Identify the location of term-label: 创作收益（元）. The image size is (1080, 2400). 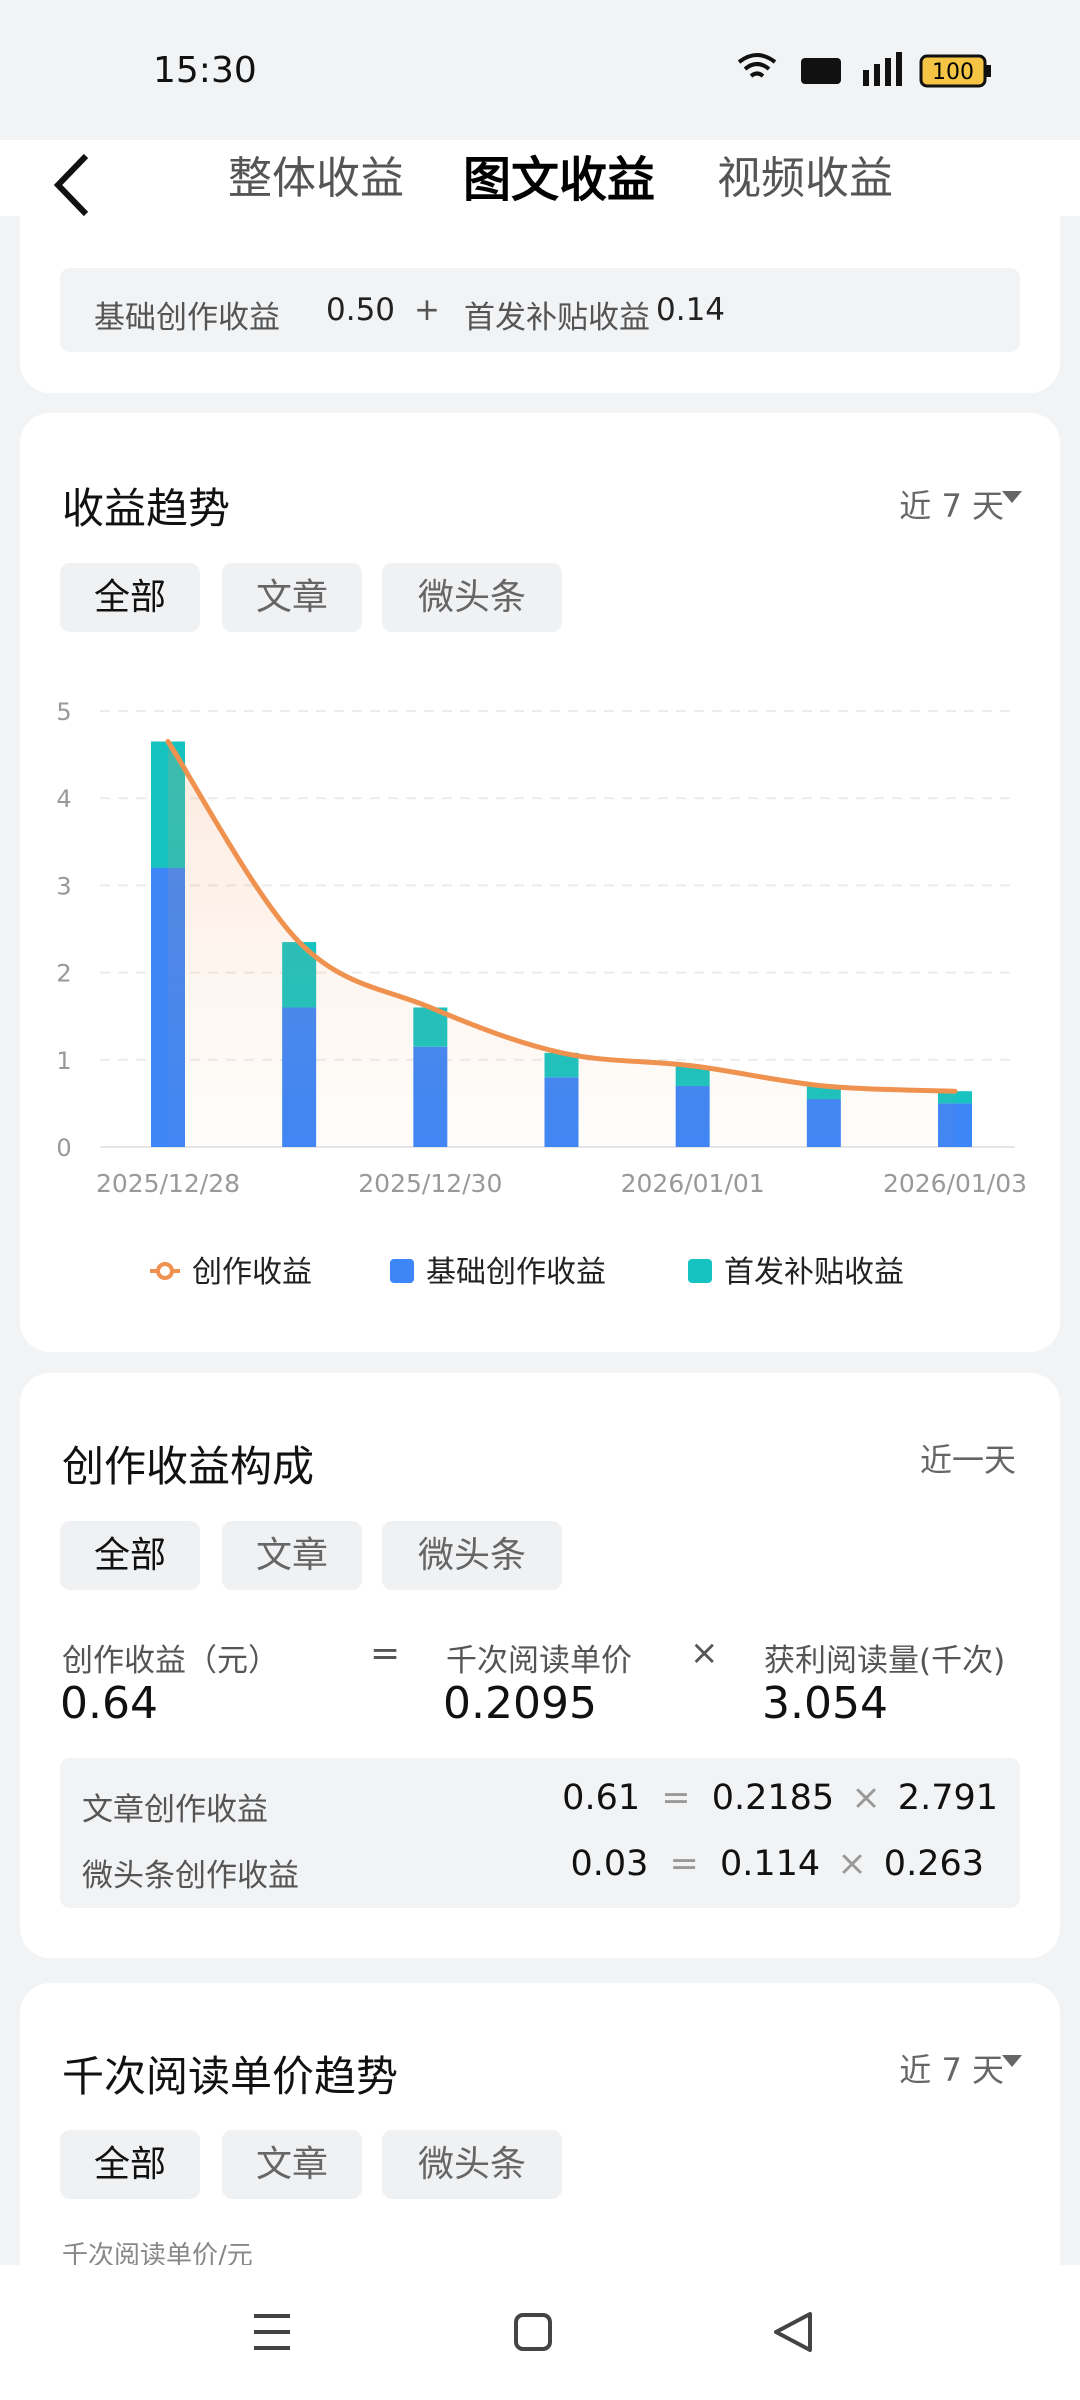
(170, 1661).